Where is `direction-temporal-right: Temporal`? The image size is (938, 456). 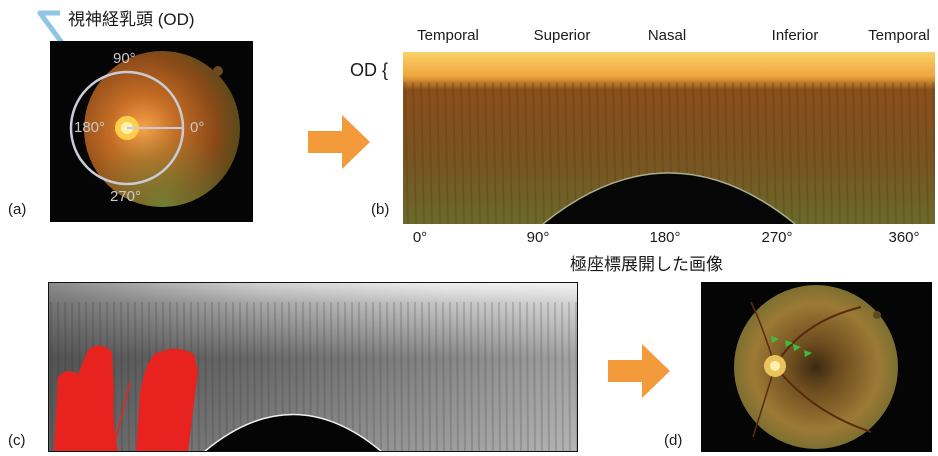 direction-temporal-right: Temporal is located at coordinates (899, 35).